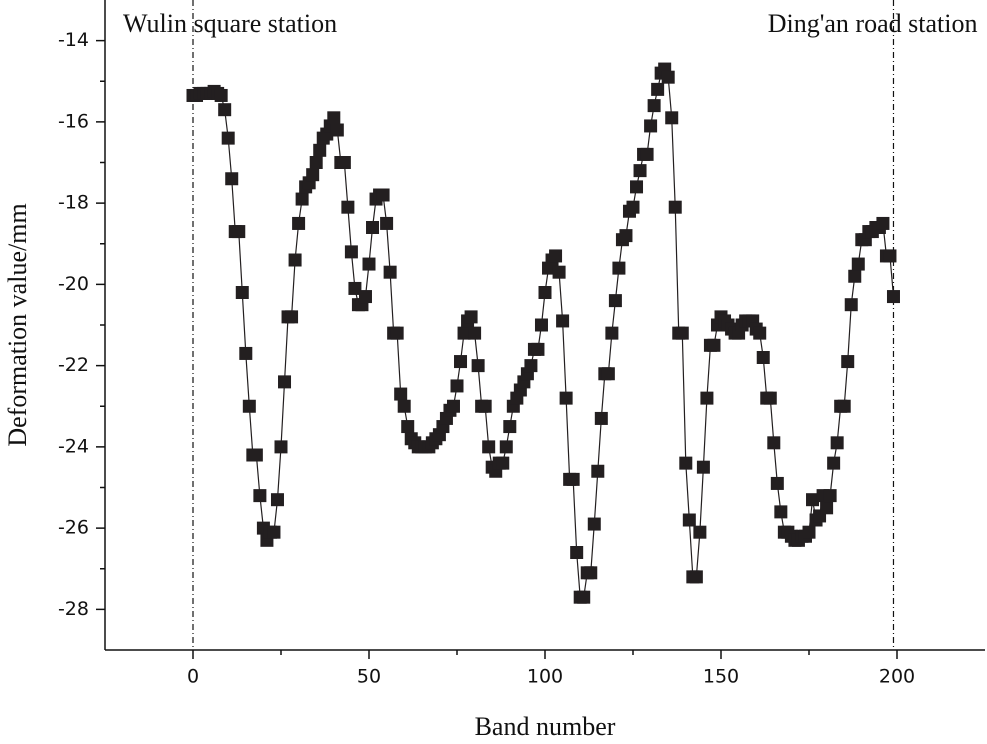 This screenshot has width=987, height=744. Describe the element at coordinates (17, 324) in the screenshot. I see `y-axis-title: Deformation value/mm` at that location.